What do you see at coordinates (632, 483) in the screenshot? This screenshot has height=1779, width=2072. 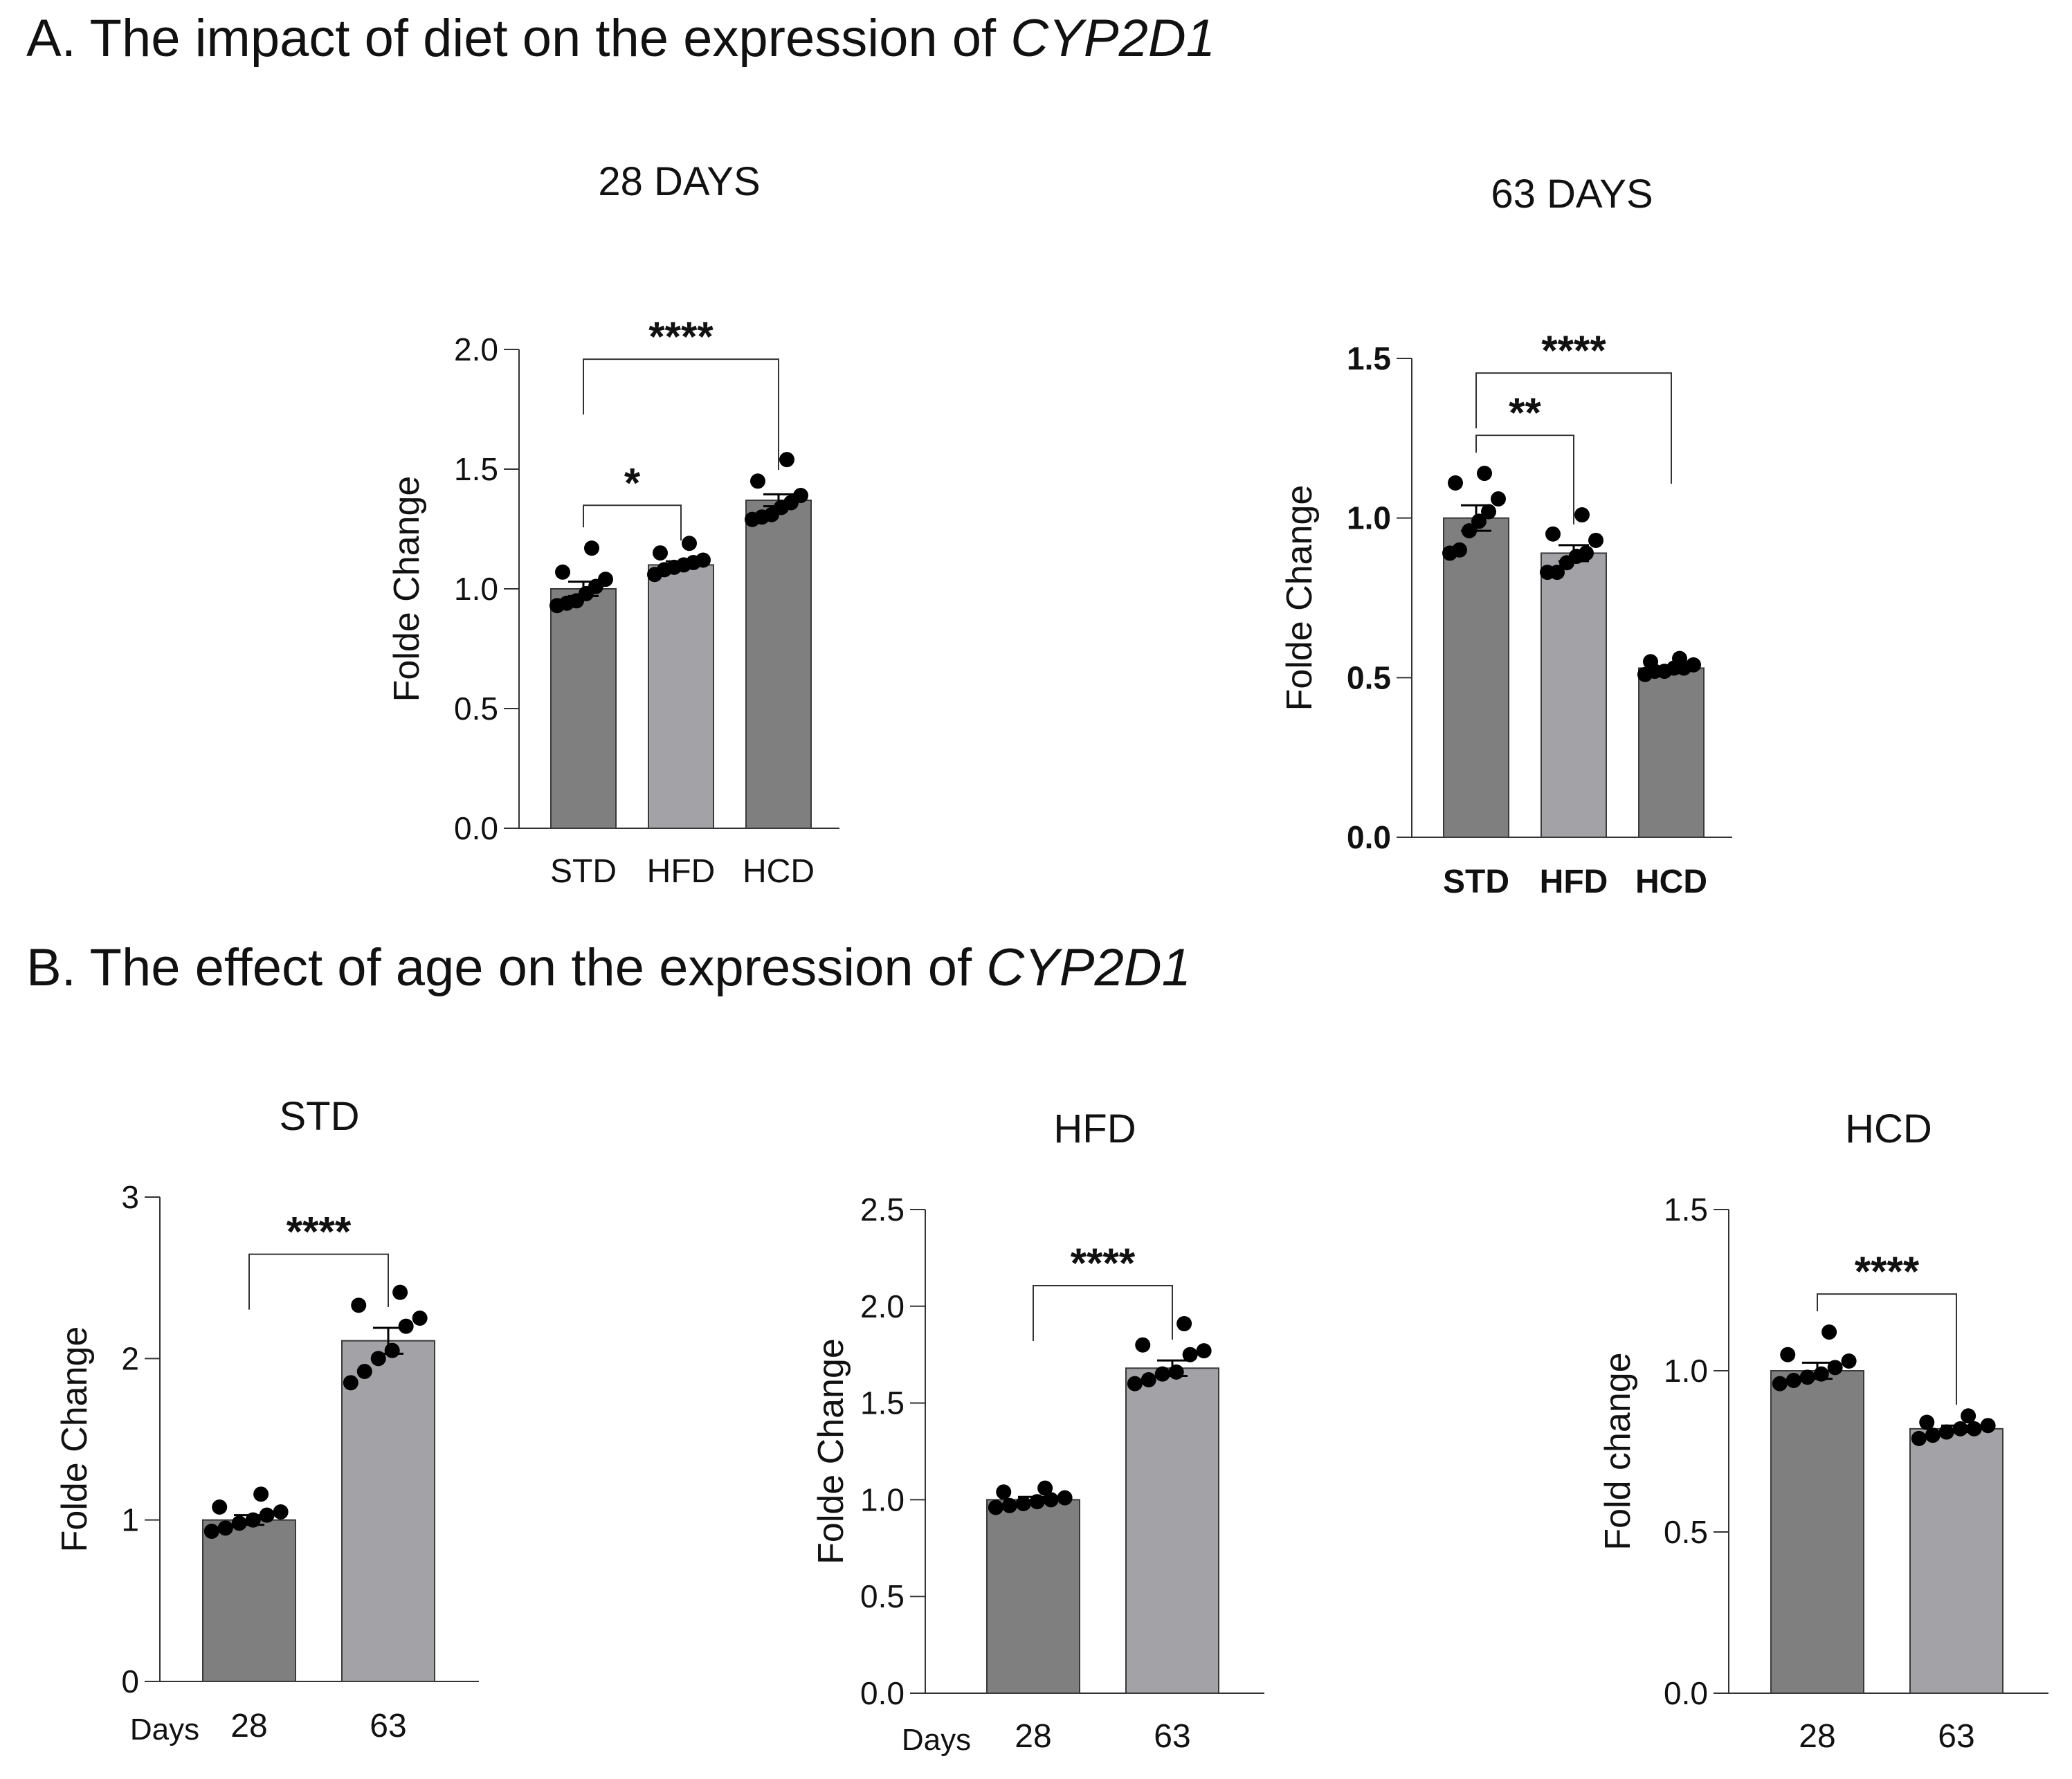 I see `chart-a1-significance-label: *` at bounding box center [632, 483].